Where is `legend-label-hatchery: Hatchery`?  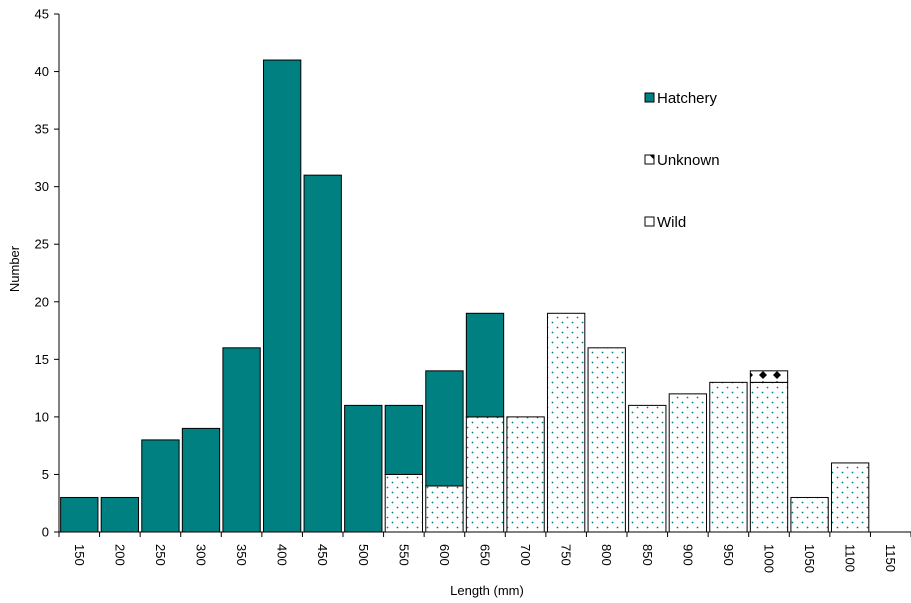
legend-label-hatchery: Hatchery is located at coordinates (687, 98).